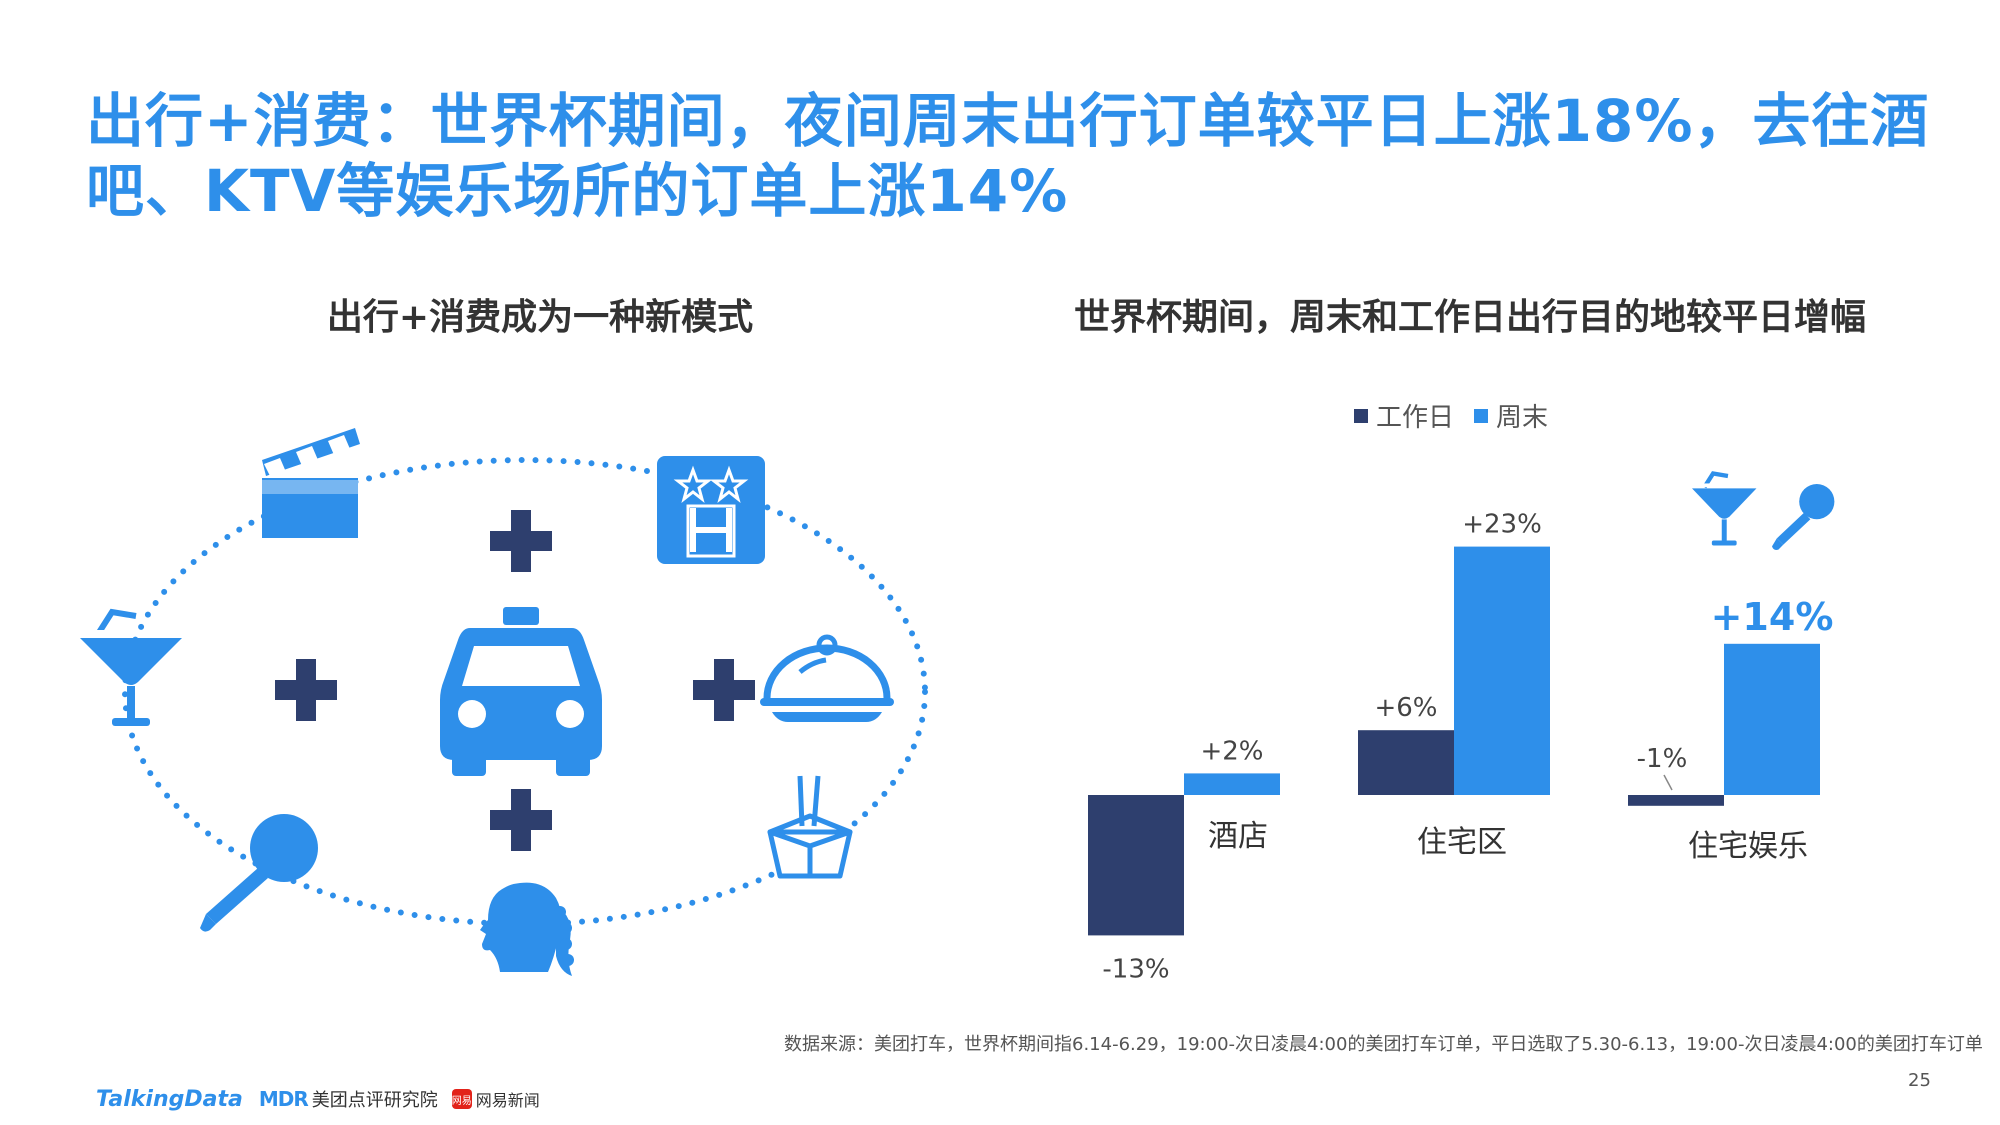 This screenshot has width=2000, height=1125. I want to click on legend-label-workday: 工作日, so click(1415, 418).